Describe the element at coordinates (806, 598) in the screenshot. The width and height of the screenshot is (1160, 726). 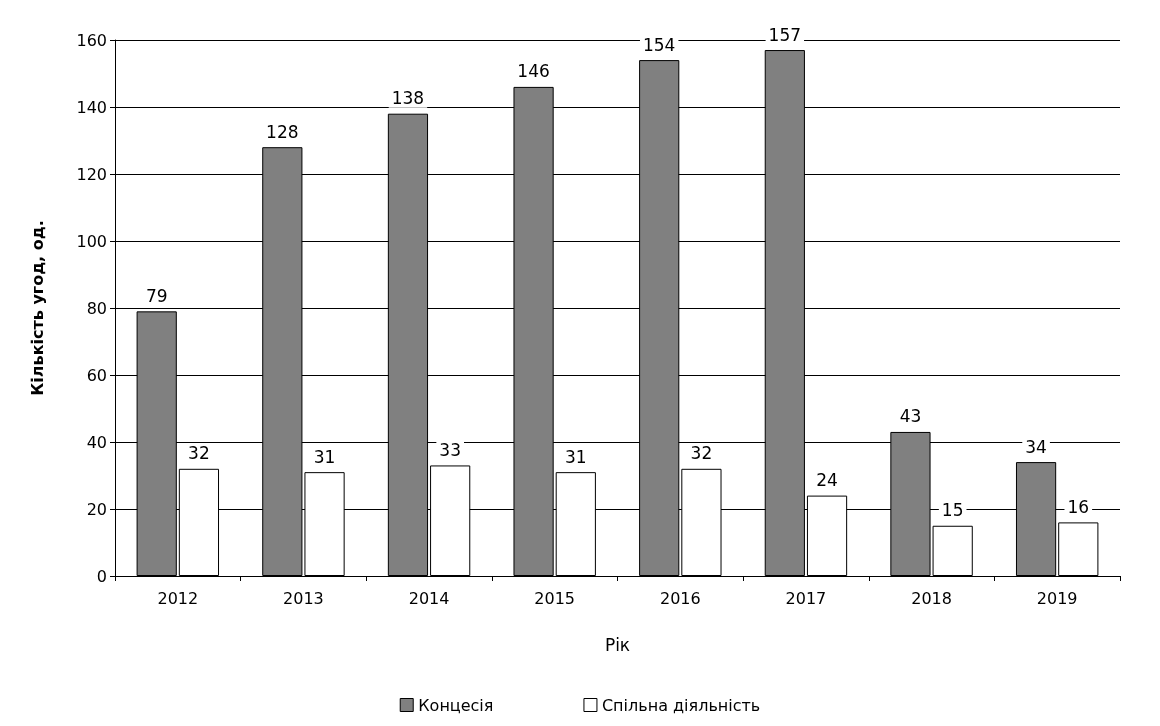
I see `x-tick-label: 2017` at that location.